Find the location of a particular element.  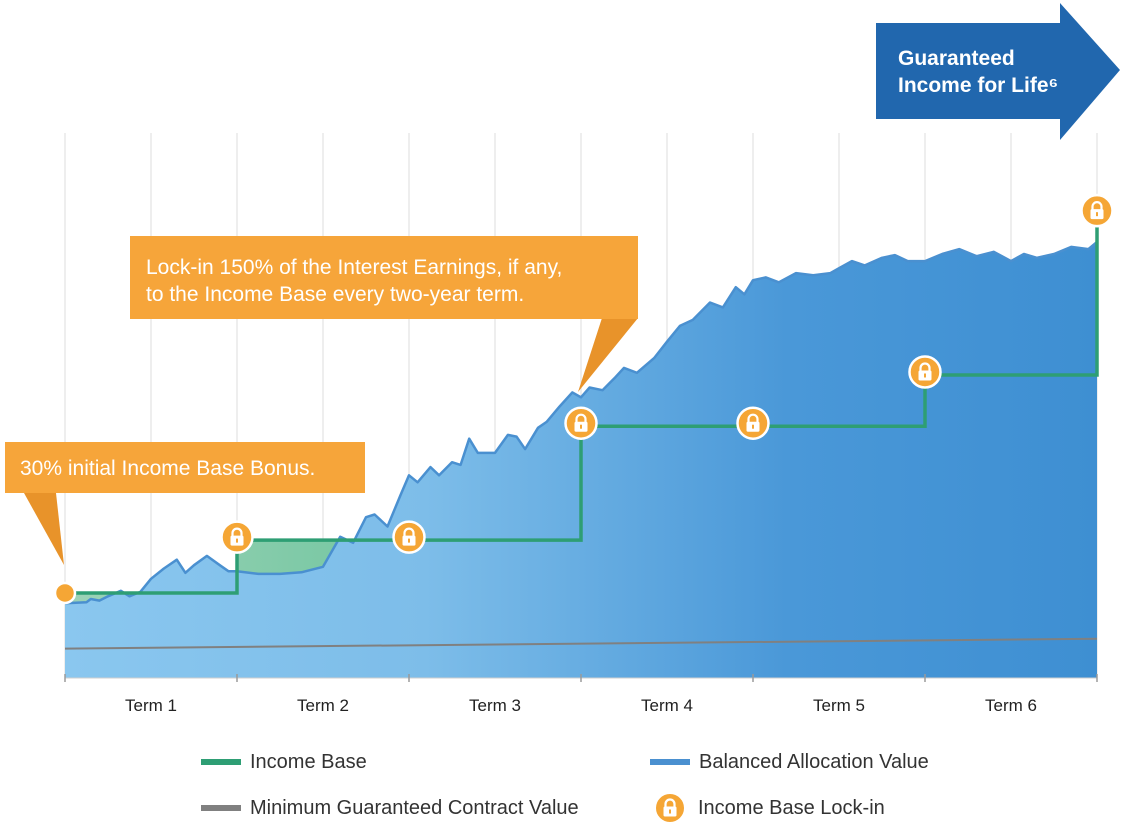

x-tick-label: Term 1 is located at coordinates (151, 705).